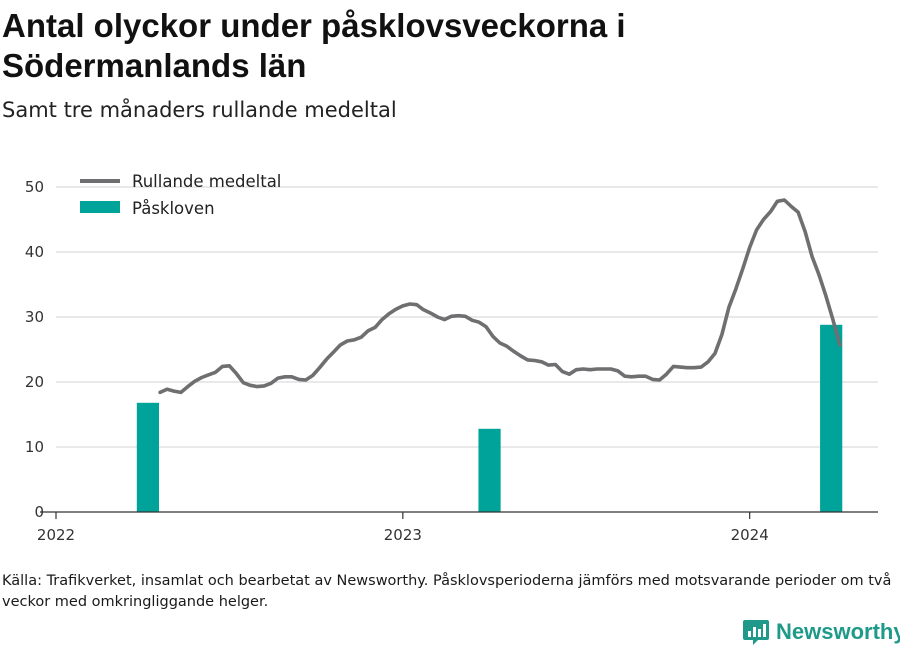 This screenshot has height=650, width=900. What do you see at coordinates (34, 187) in the screenshot?
I see `y-tick-label: 50` at bounding box center [34, 187].